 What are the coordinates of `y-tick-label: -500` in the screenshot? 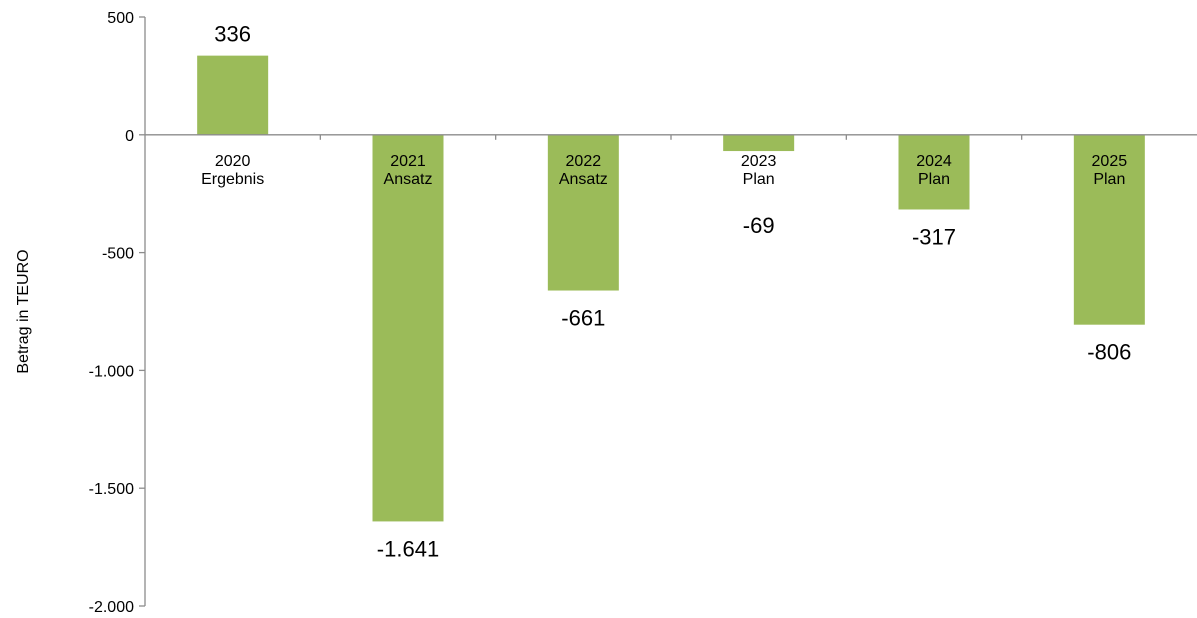 It's located at (118, 254).